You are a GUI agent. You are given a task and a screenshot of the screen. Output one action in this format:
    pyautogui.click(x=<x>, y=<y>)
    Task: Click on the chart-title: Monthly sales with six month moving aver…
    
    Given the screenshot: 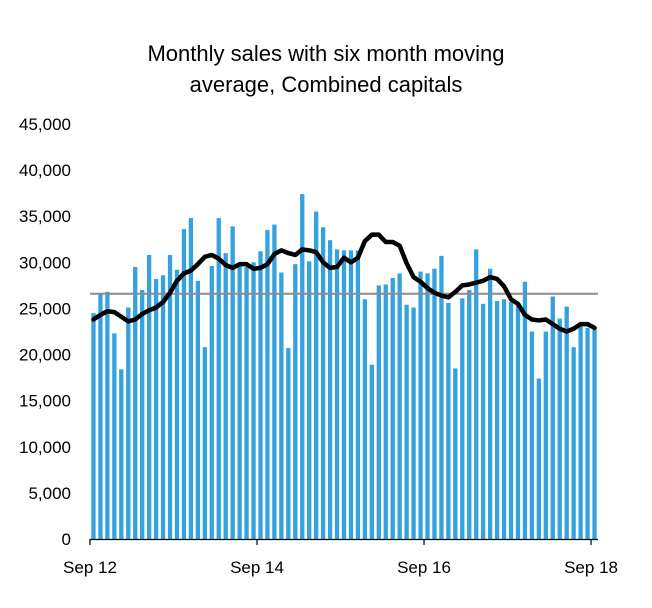 What is the action you would take?
    pyautogui.click(x=326, y=69)
    